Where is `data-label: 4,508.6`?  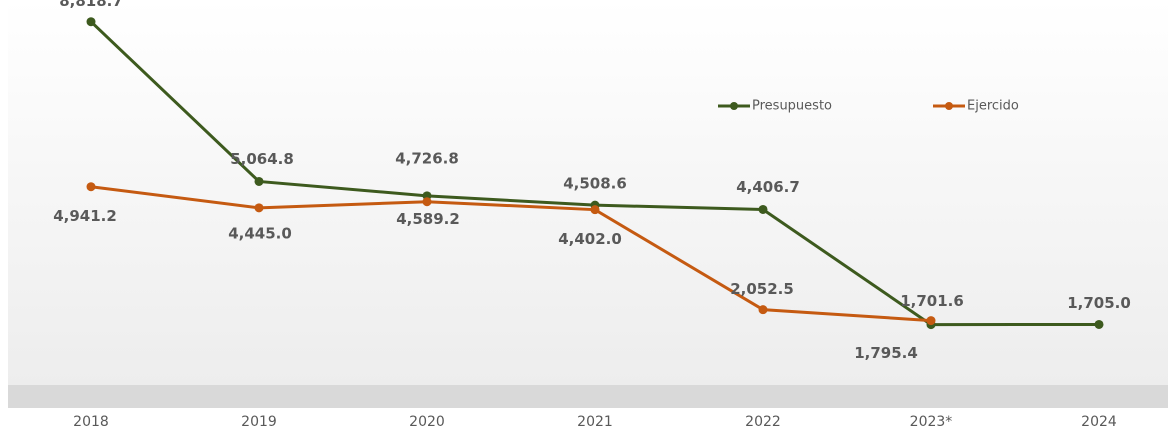
data-label: 4,508.6 is located at coordinates (595, 184).